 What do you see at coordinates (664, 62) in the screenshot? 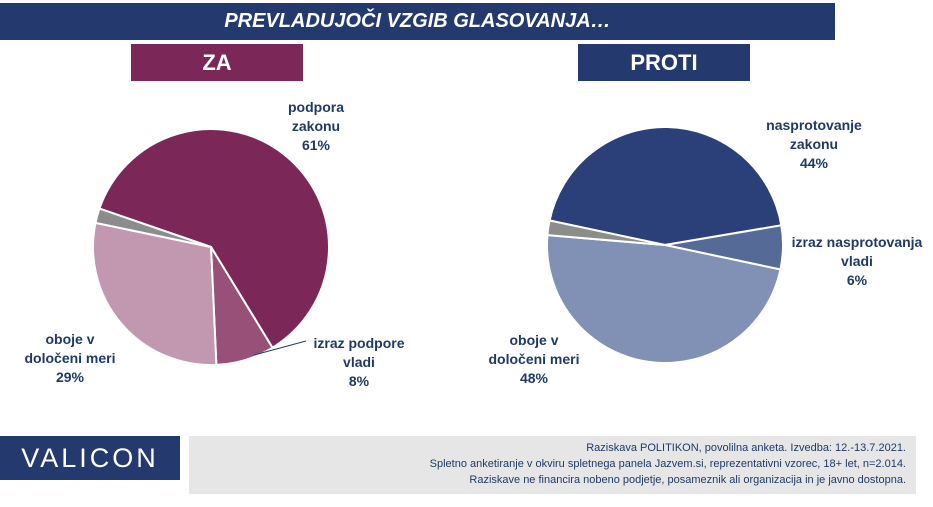
I see `proti-header: PROTI` at bounding box center [664, 62].